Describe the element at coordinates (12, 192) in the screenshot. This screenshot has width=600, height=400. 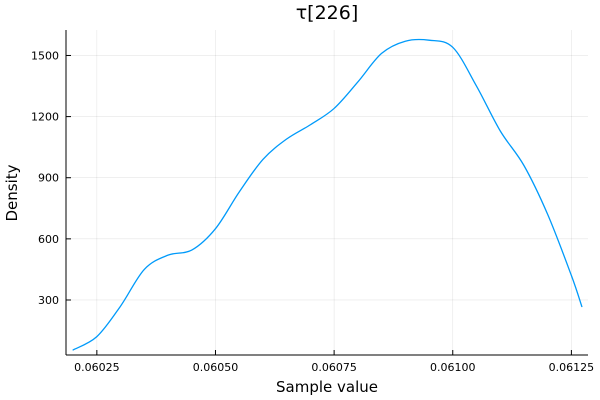
I see `y-axis-label: Density` at that location.